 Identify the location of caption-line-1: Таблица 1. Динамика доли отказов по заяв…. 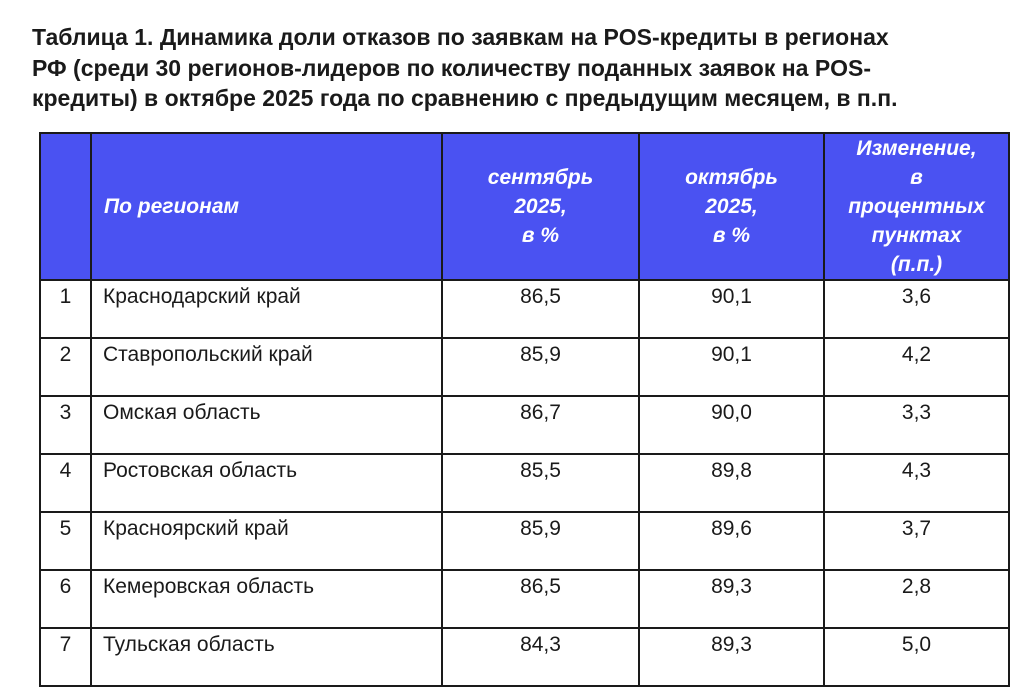
(460, 37).